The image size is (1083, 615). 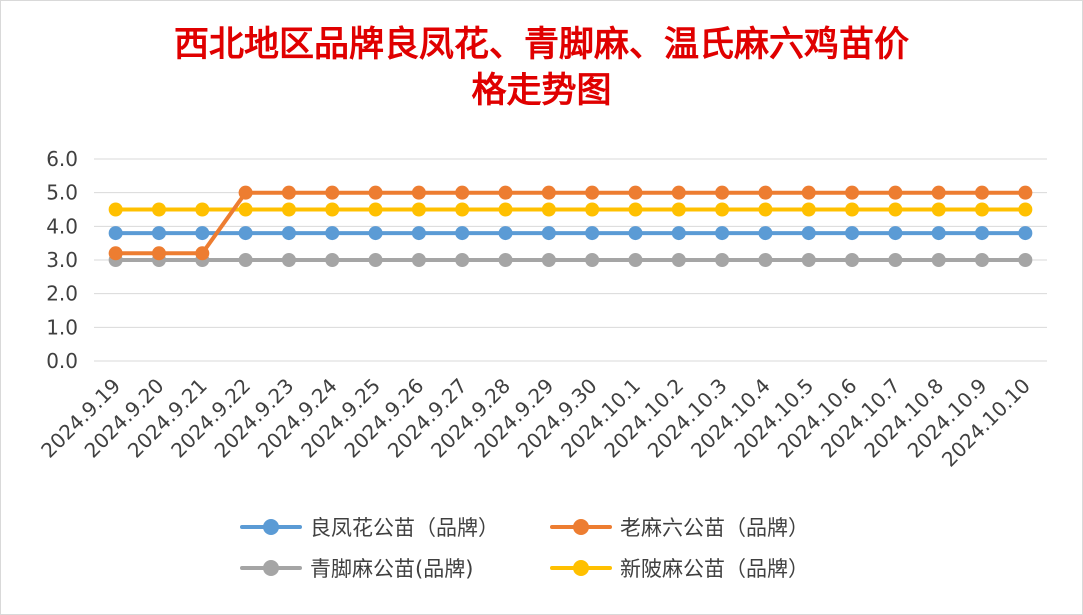 I want to click on legend-swatch-liangfenghua, so click(x=271, y=527).